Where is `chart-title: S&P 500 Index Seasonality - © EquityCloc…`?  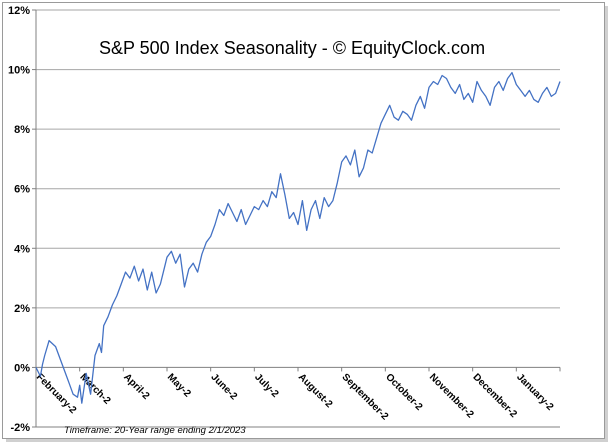 chart-title: S&P 500 Index Seasonality - © EquityCloc… is located at coordinates (292, 48).